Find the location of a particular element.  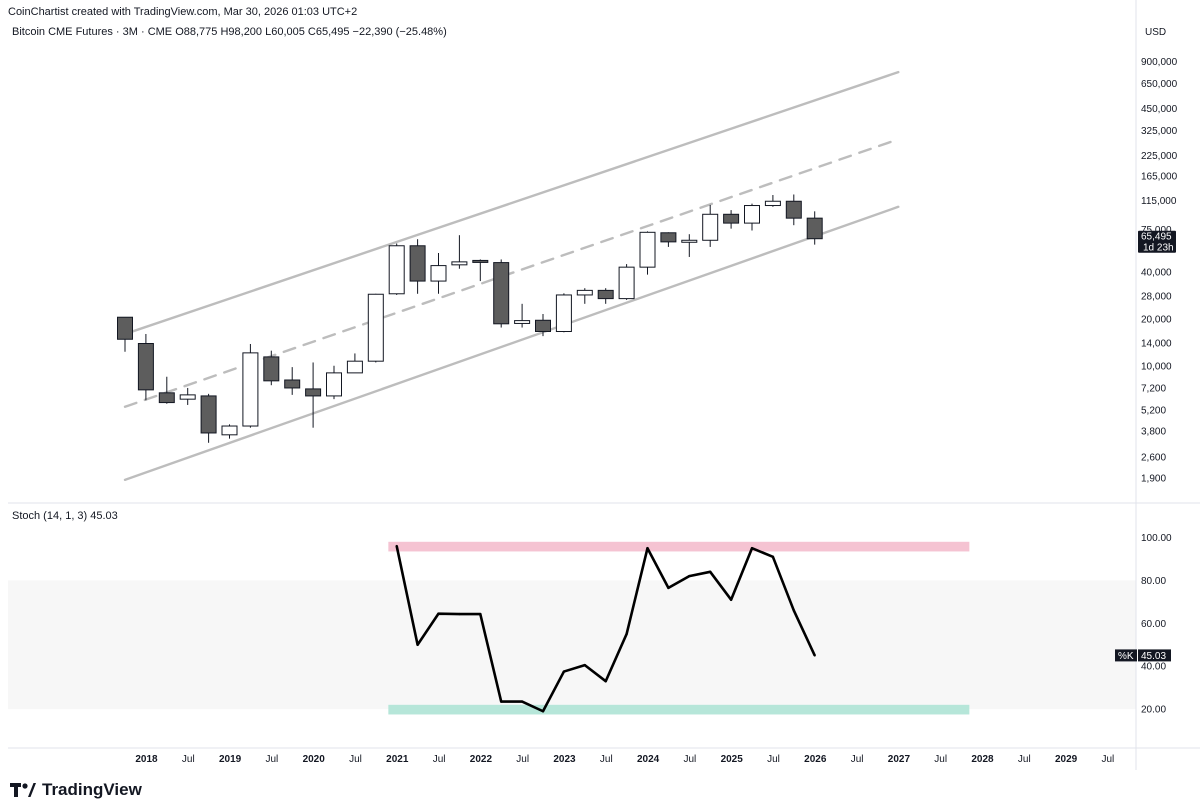

price-axis-tick-label: 28,000 is located at coordinates (1156, 297).